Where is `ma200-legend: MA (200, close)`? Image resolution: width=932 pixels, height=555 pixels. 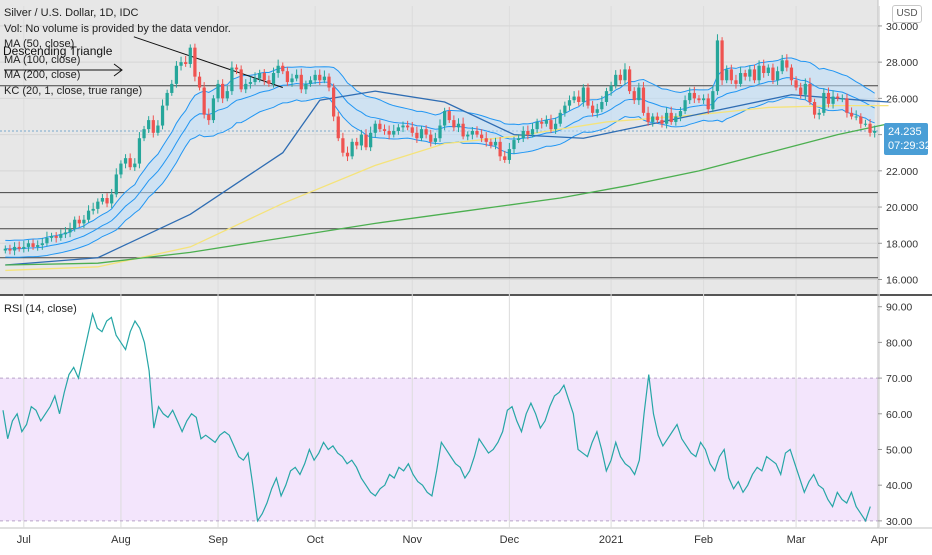 ma200-legend: MA (200, close) is located at coordinates (42, 75).